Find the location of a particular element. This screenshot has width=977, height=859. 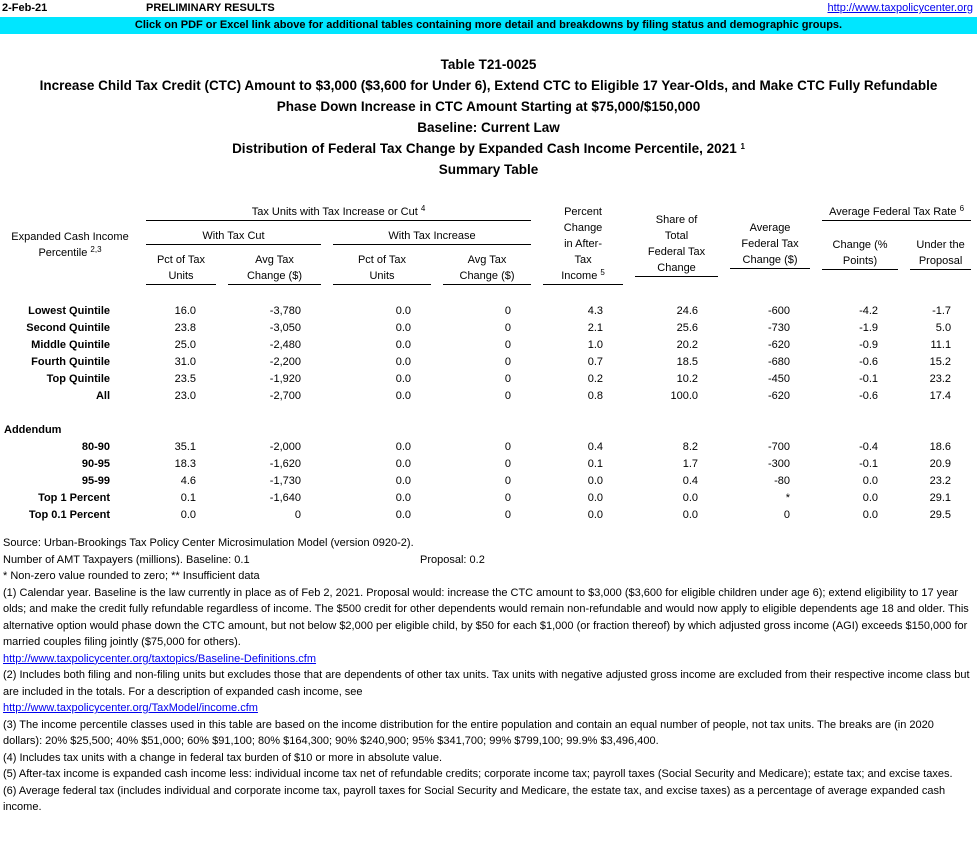

header-cell: Average Federal Tax Change ($) is located at coordinates (770, 244).